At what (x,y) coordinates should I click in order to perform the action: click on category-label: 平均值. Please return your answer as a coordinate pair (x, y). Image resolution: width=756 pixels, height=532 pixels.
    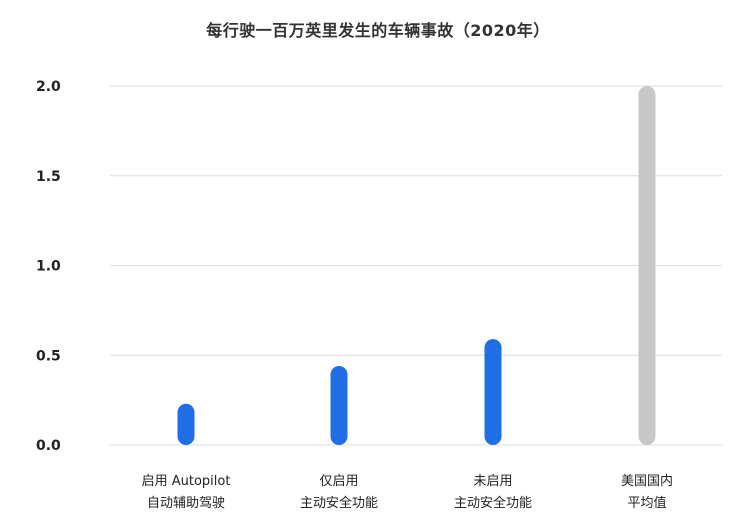
    Looking at the image, I should click on (646, 503).